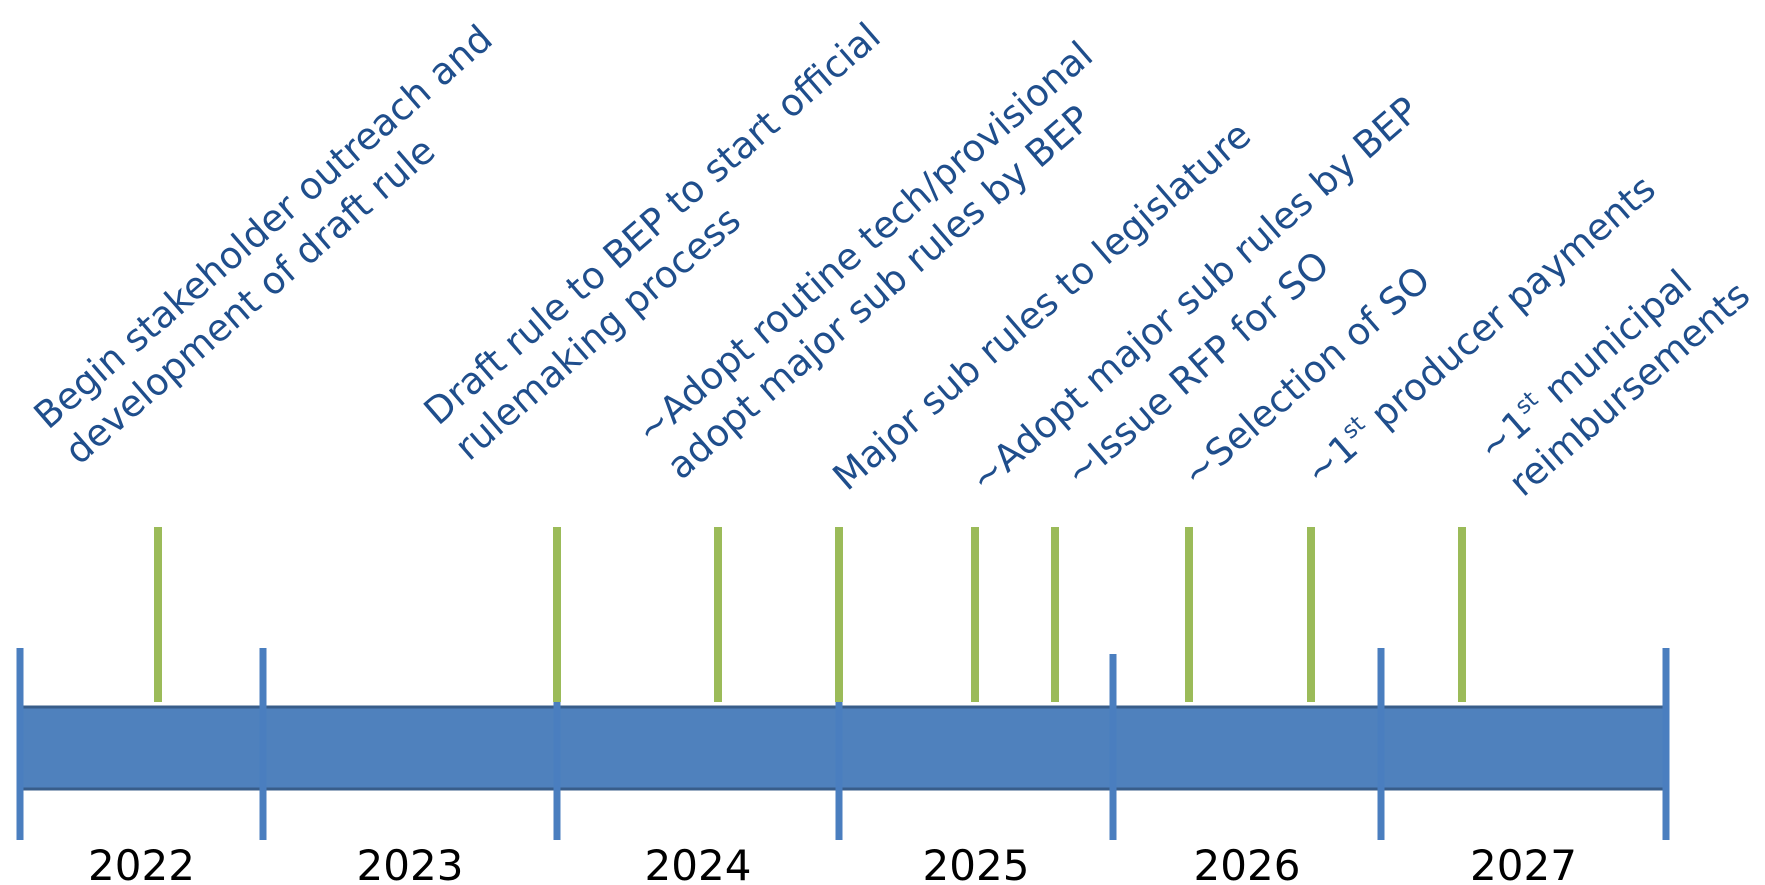  Describe the element at coordinates (1247, 863) in the screenshot. I see `year-label: 2026` at that location.